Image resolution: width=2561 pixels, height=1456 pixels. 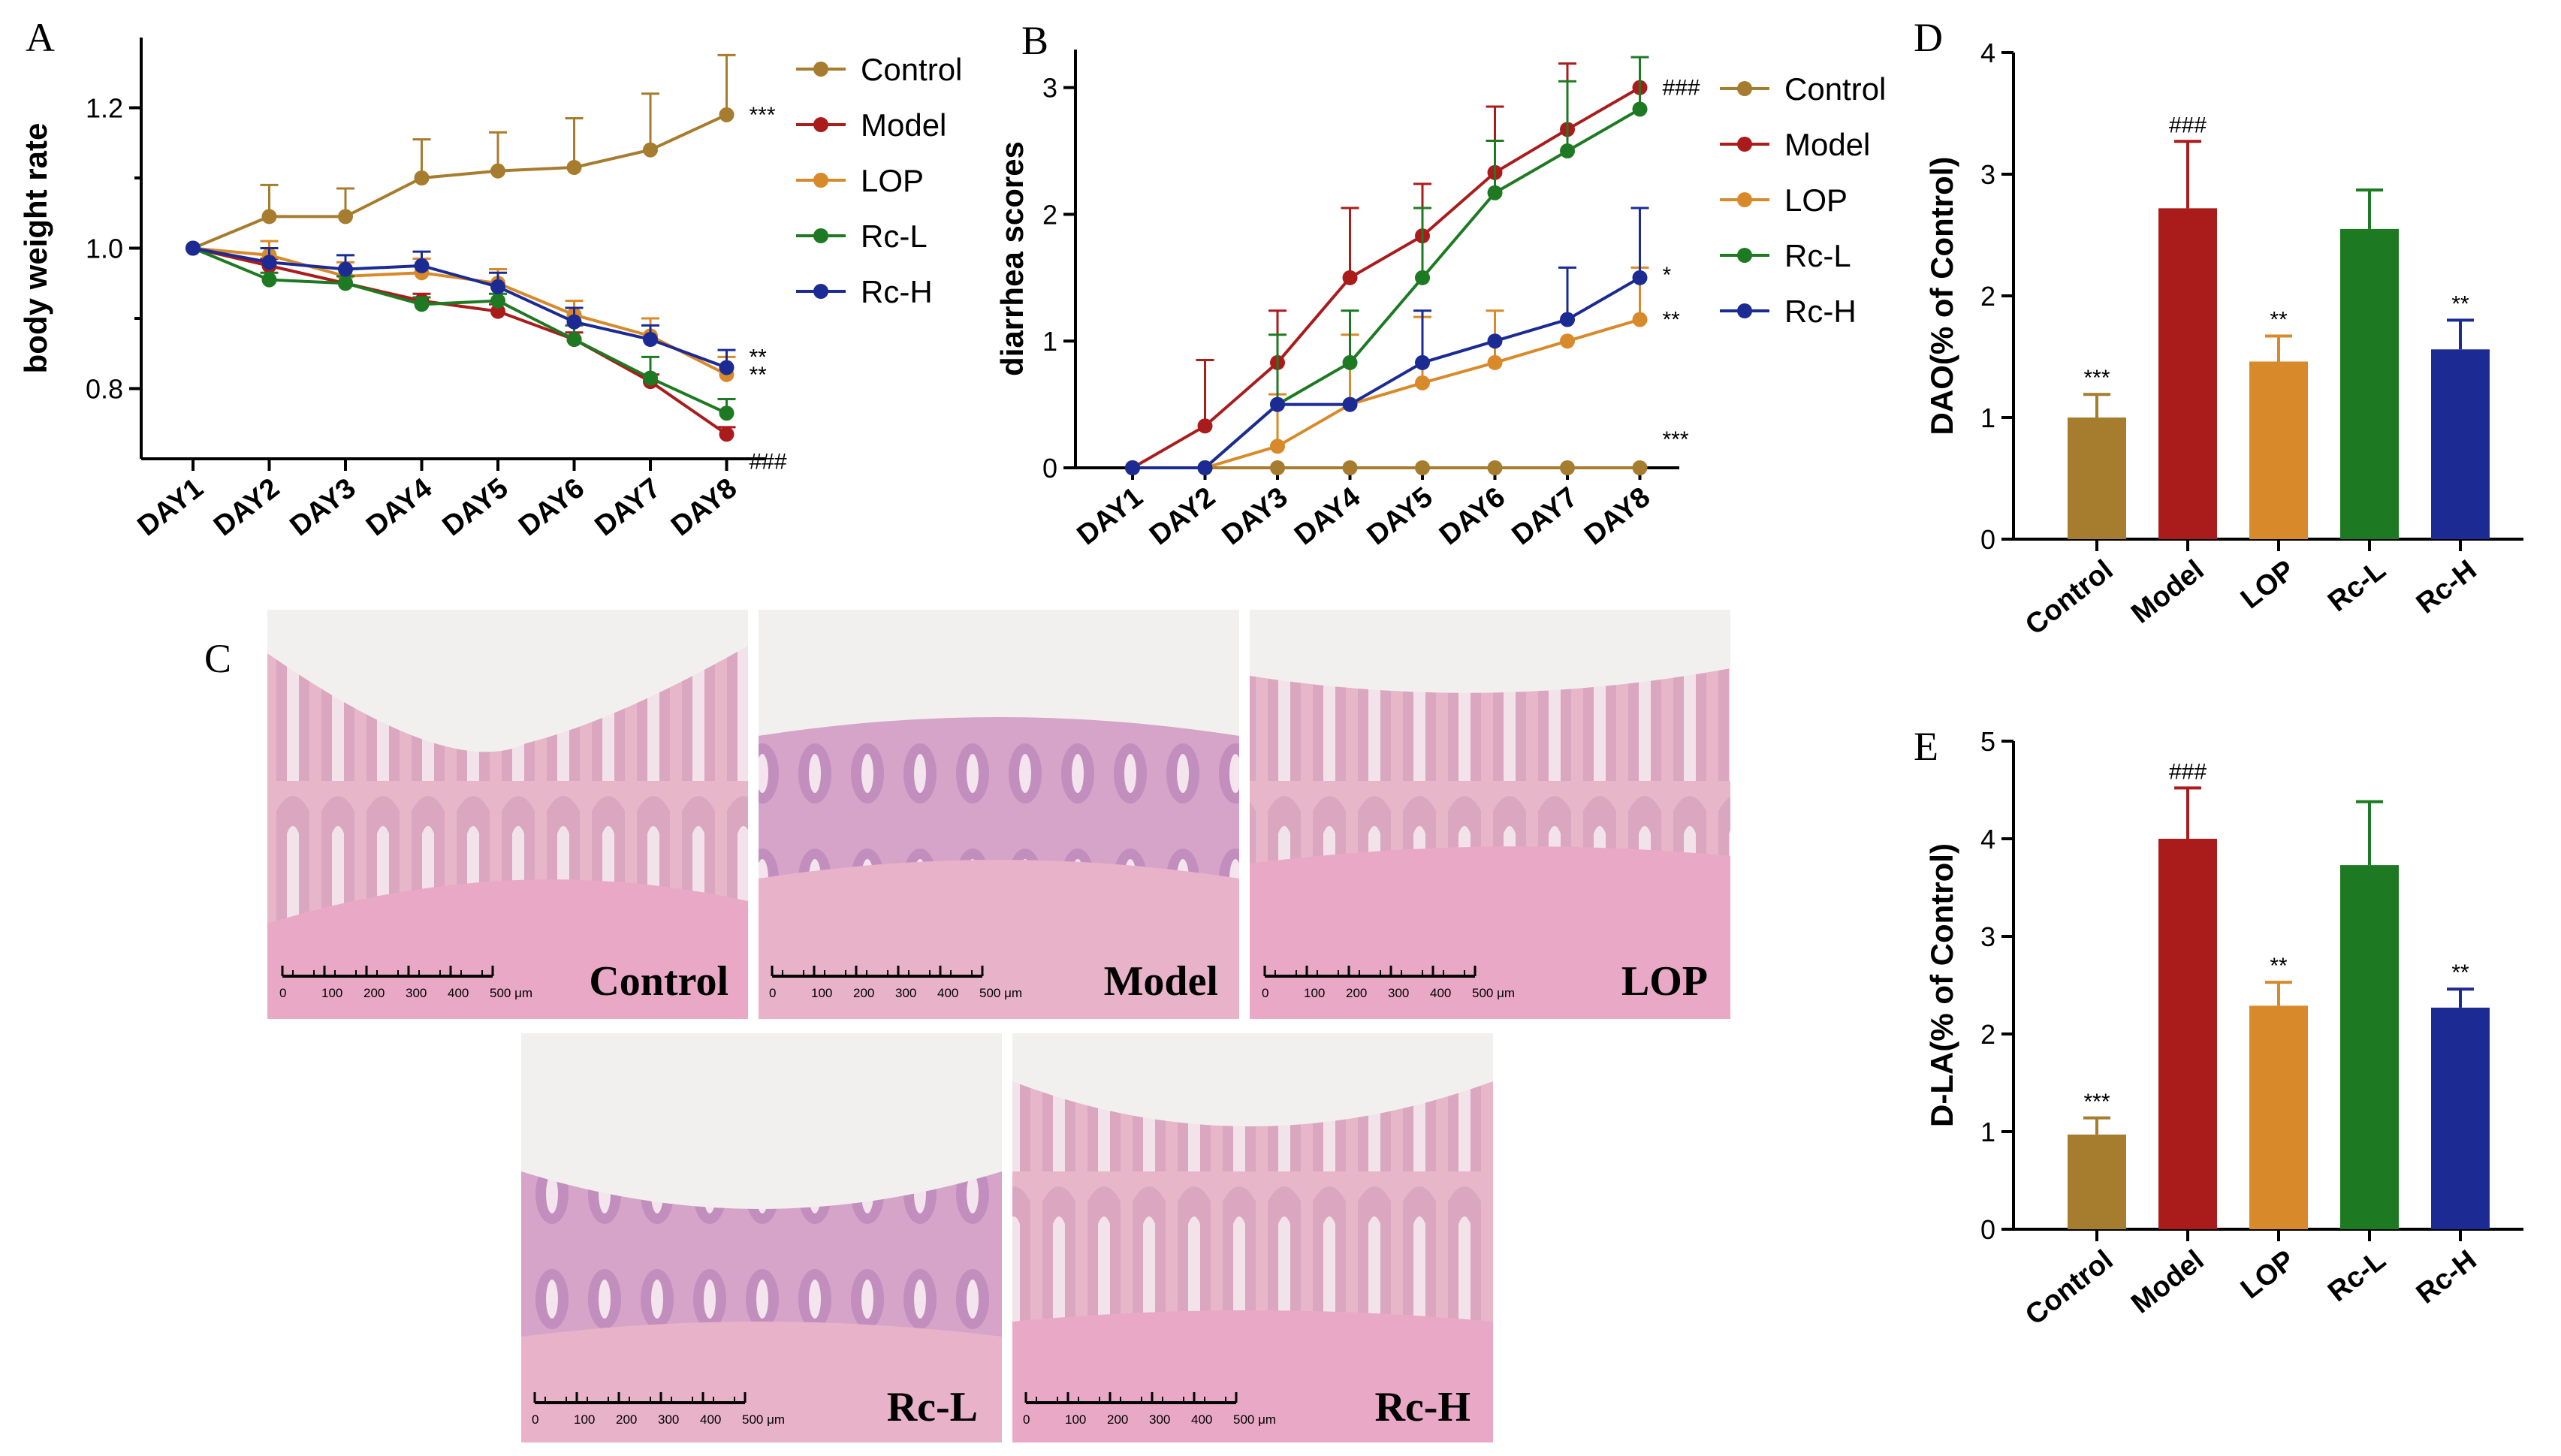 I want to click on y-tick-label: 5, so click(x=1987, y=741).